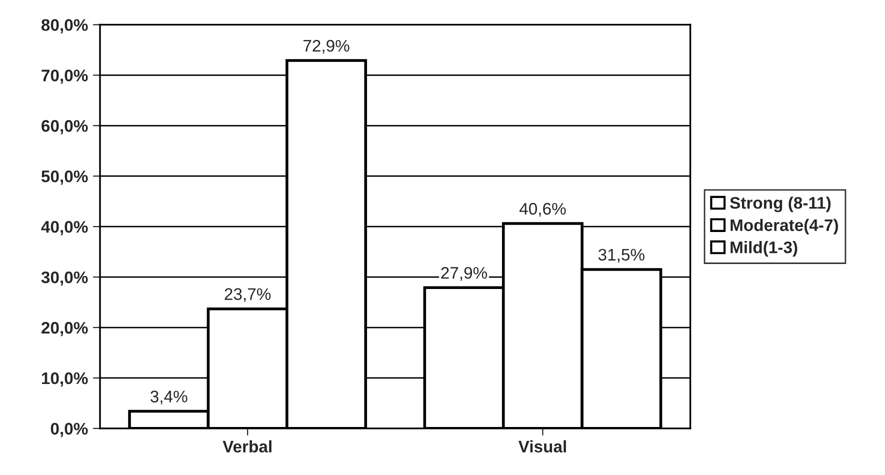 Image resolution: width=885 pixels, height=475 pixels. I want to click on data-label: 23,7%, so click(247, 295).